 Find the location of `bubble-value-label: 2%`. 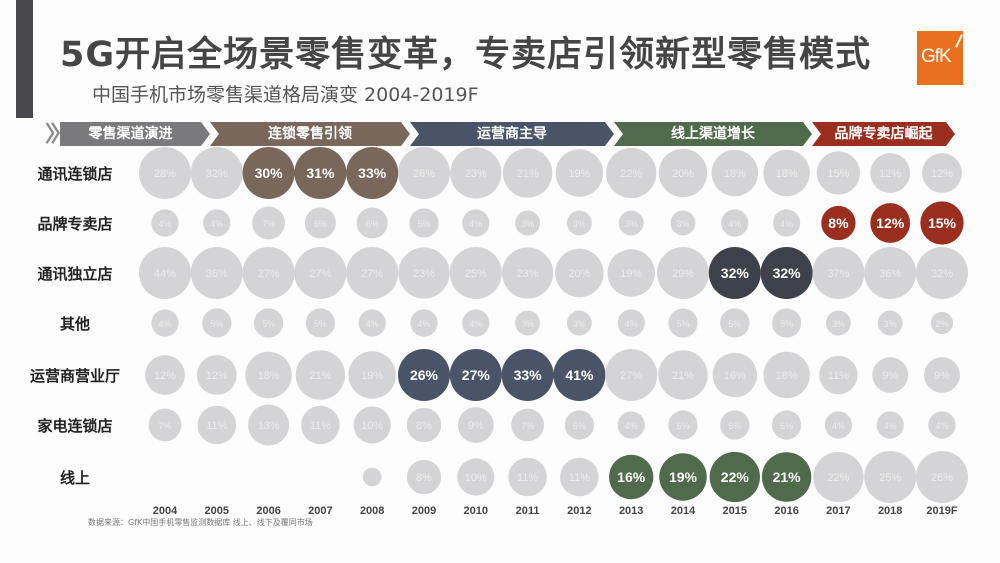

bubble-value-label: 2% is located at coordinates (941, 324).